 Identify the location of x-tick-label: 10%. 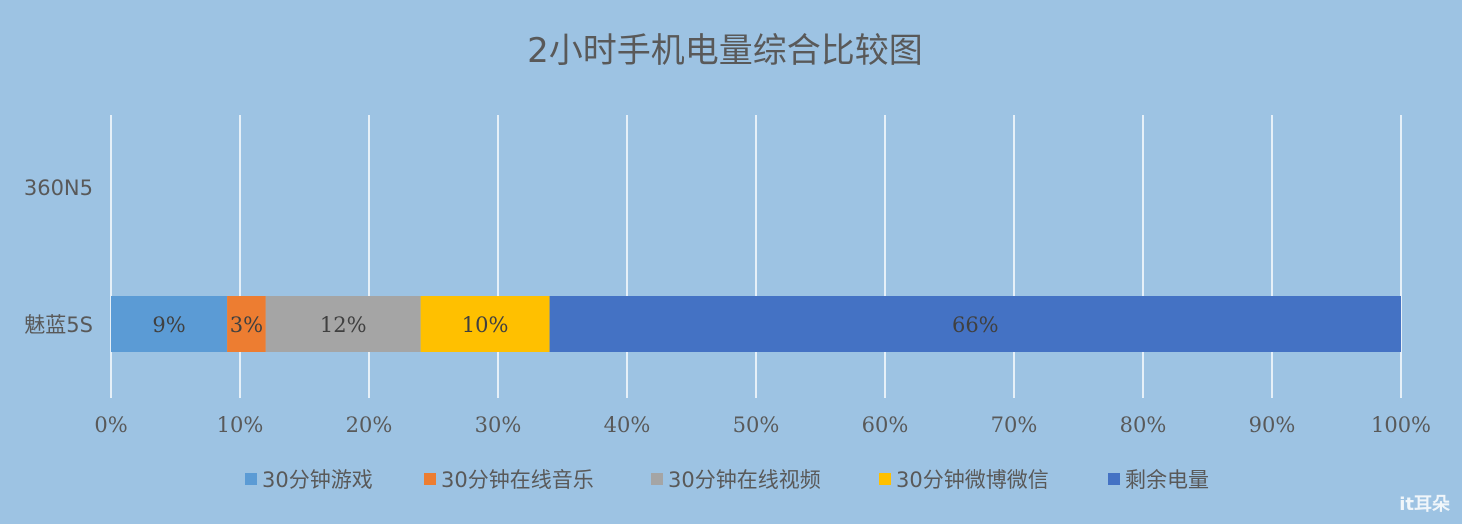
(240, 425).